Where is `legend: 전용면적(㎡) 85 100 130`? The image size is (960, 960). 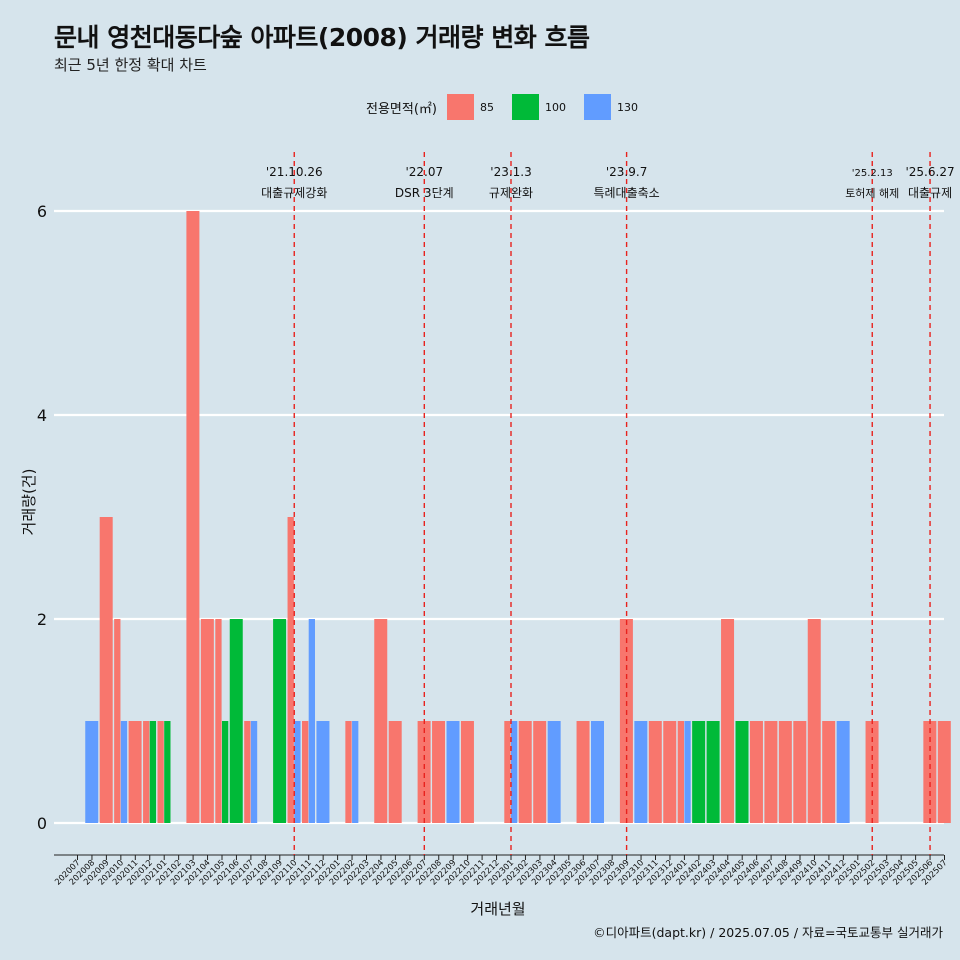
legend: 전용면적(㎡) 85 100 130 is located at coordinates (511, 107).